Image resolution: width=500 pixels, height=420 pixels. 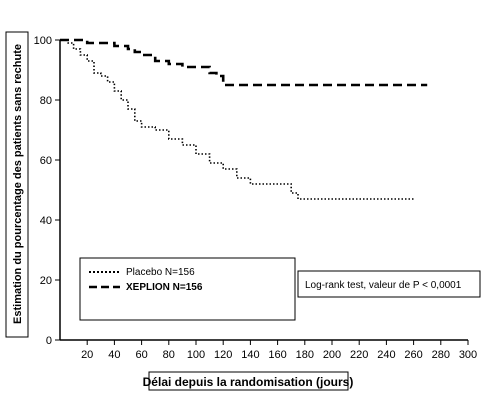 What do you see at coordinates (441, 355) in the screenshot?
I see `x-tick-label: 280` at bounding box center [441, 355].